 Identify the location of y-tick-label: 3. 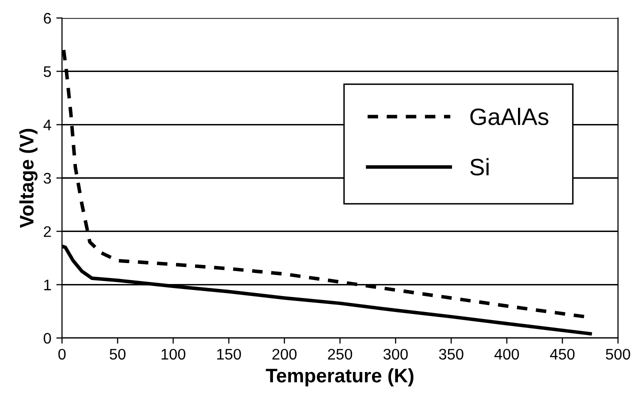
(47, 178).